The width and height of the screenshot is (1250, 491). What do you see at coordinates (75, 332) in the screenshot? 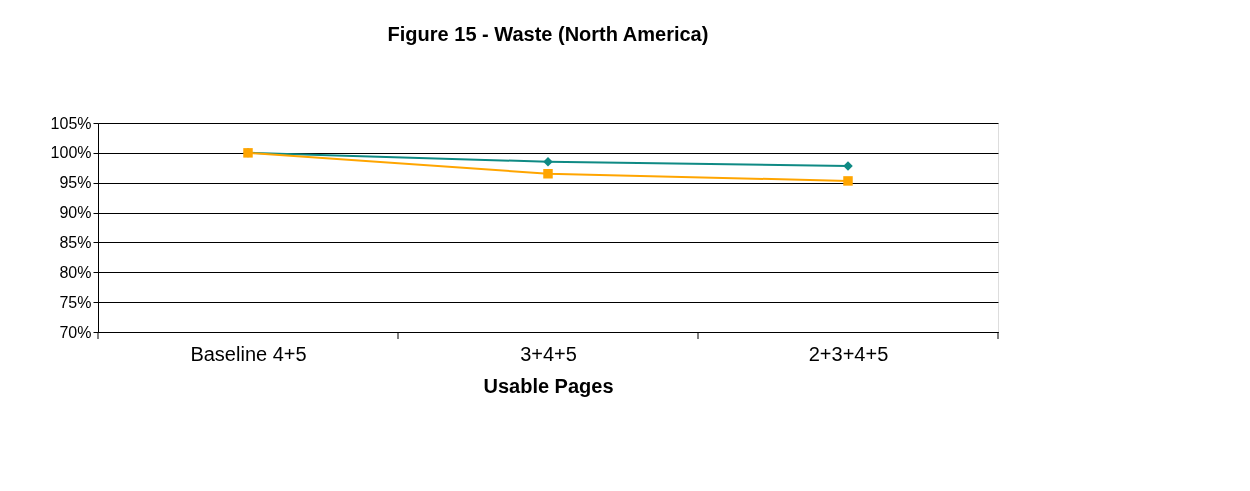
I see `y-tick-label: 70%` at bounding box center [75, 332].